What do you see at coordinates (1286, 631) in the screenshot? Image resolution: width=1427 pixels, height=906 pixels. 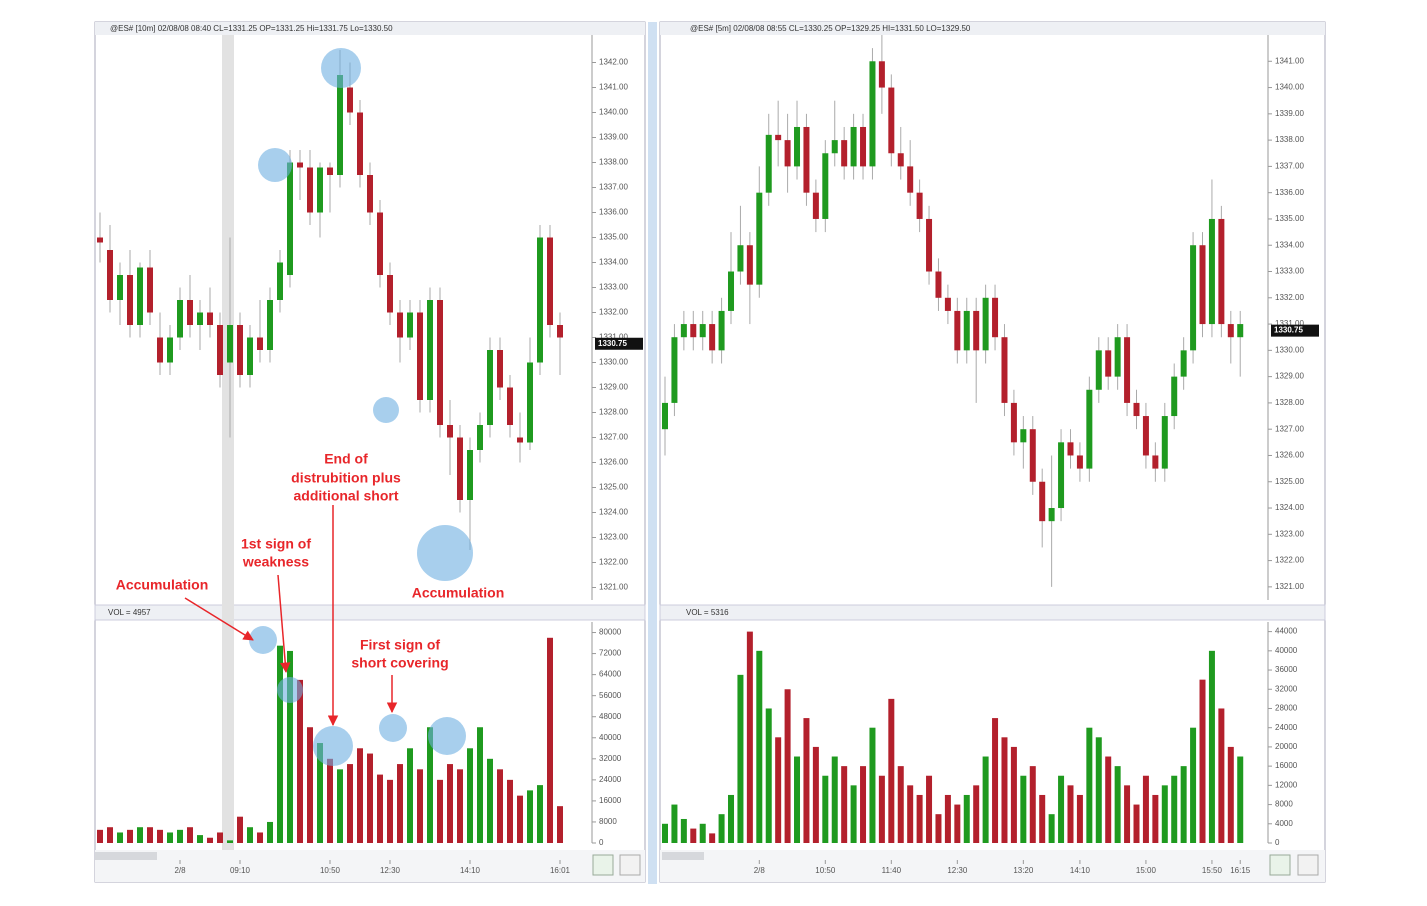 I see `volume-tick-label: 44000` at bounding box center [1286, 631].